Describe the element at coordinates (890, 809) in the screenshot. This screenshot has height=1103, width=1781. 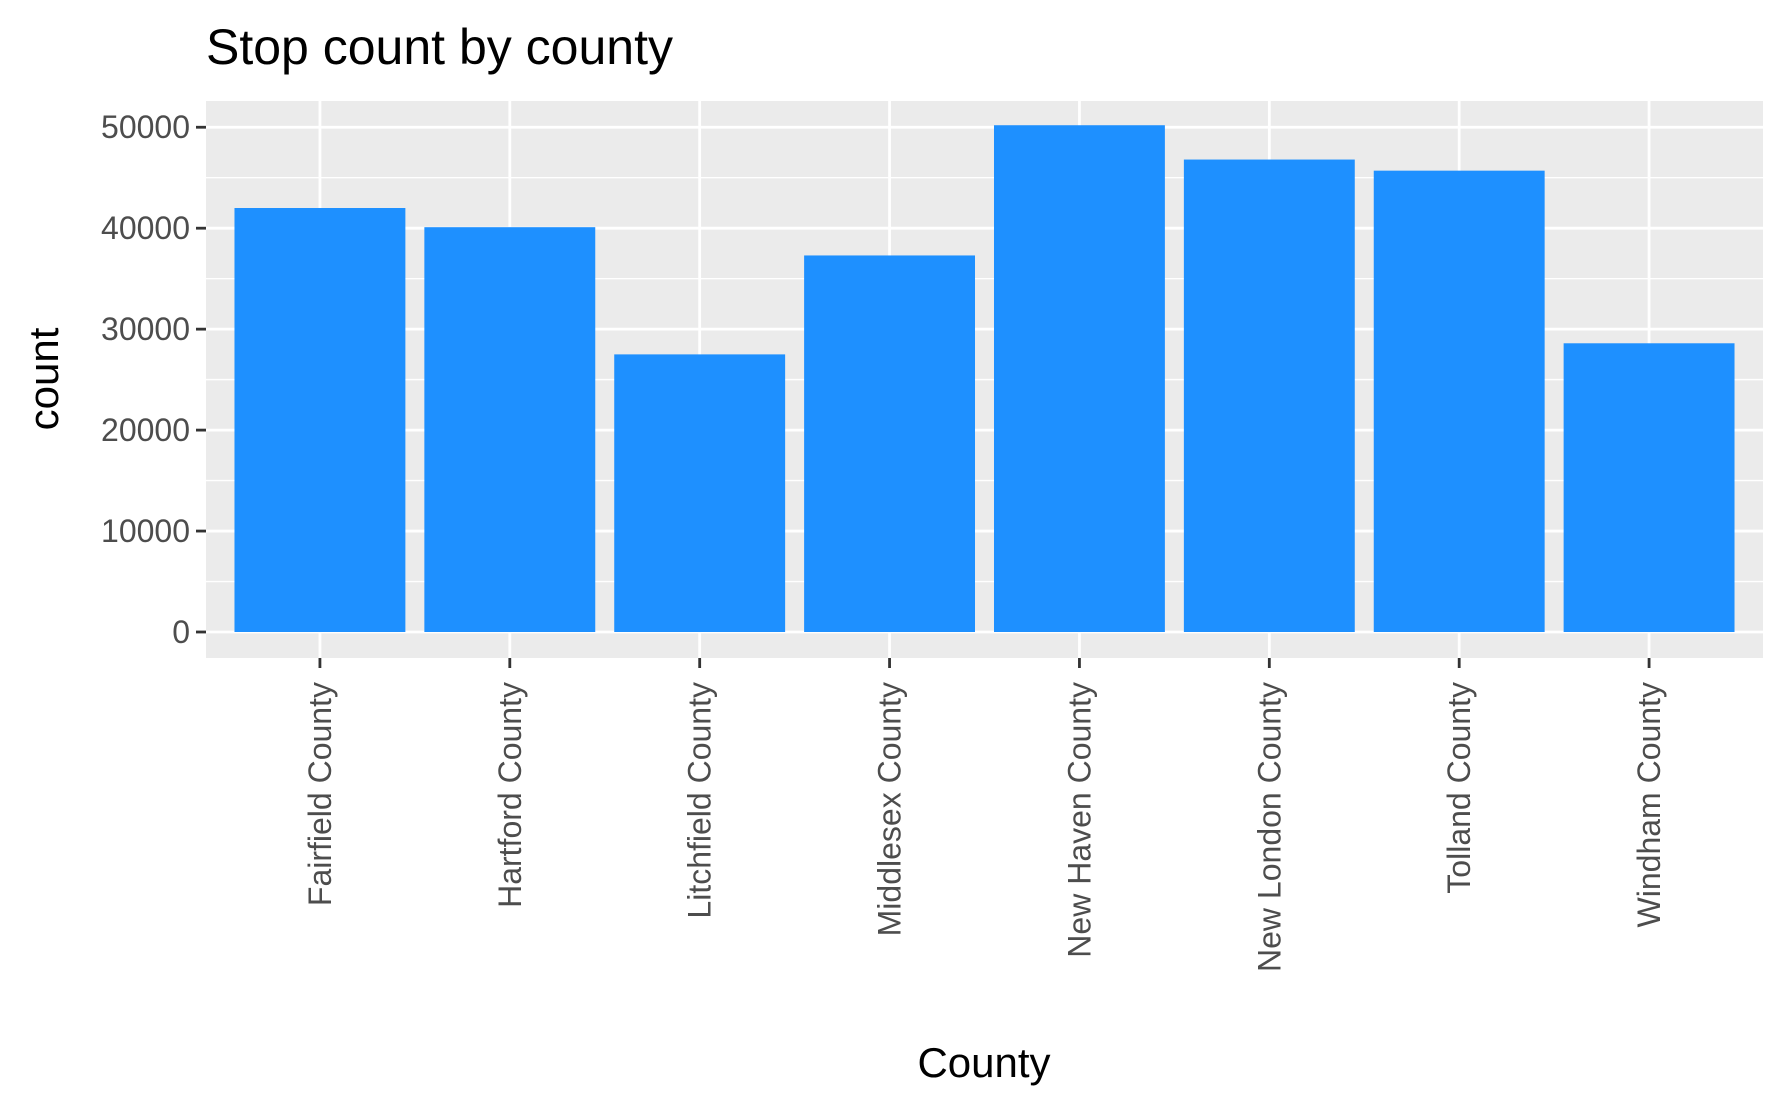
I see `x-tick-label: Middlesex County` at that location.